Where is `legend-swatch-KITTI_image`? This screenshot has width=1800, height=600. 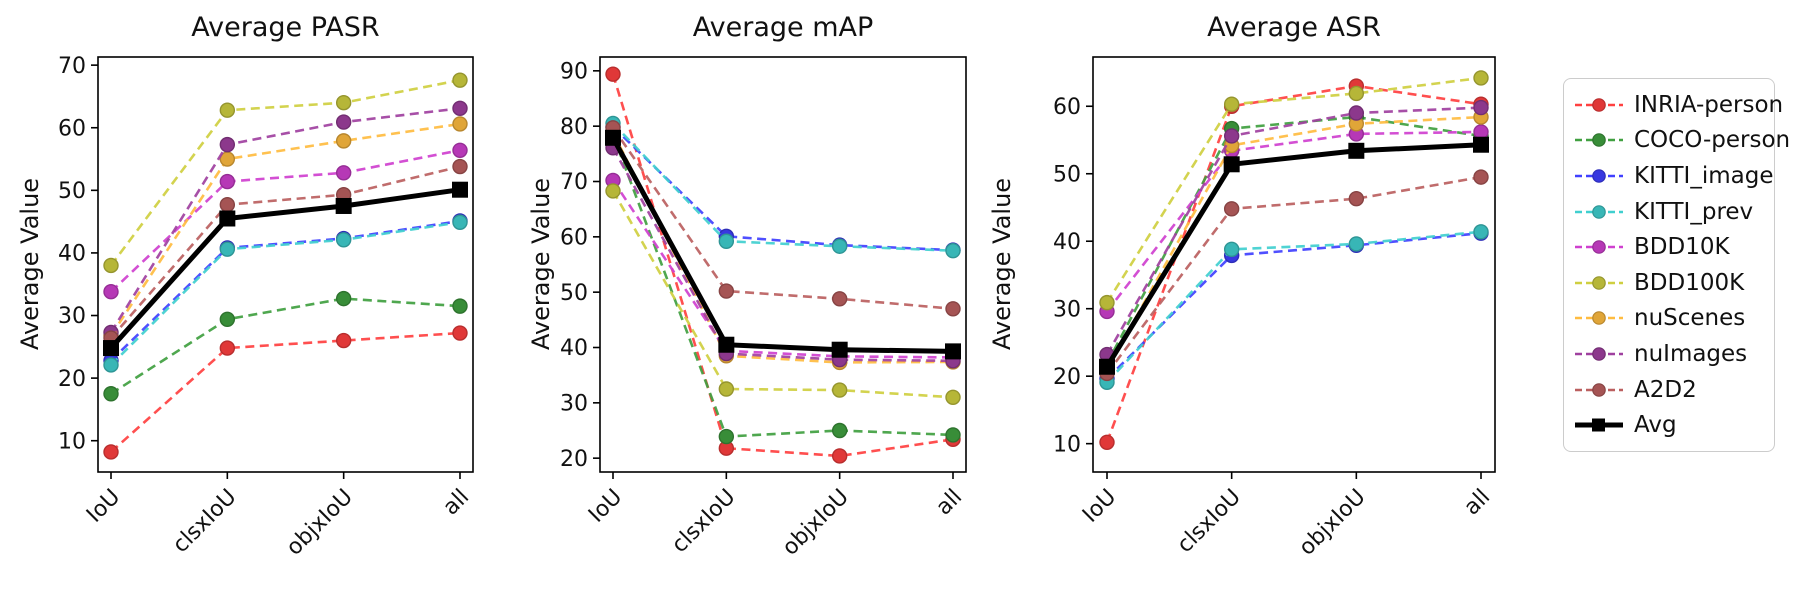
legend-swatch-KITTI_image is located at coordinates (1599, 176).